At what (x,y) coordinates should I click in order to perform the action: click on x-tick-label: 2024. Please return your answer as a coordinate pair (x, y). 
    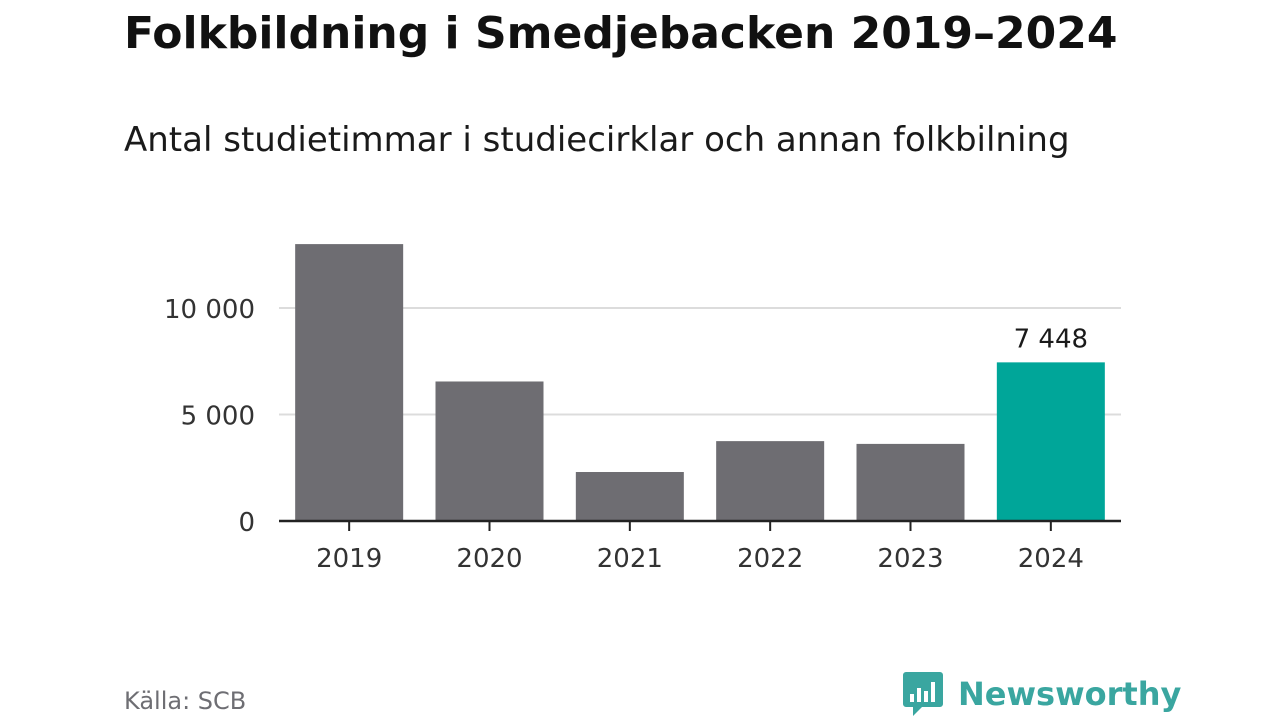
    Looking at the image, I should click on (1051, 559).